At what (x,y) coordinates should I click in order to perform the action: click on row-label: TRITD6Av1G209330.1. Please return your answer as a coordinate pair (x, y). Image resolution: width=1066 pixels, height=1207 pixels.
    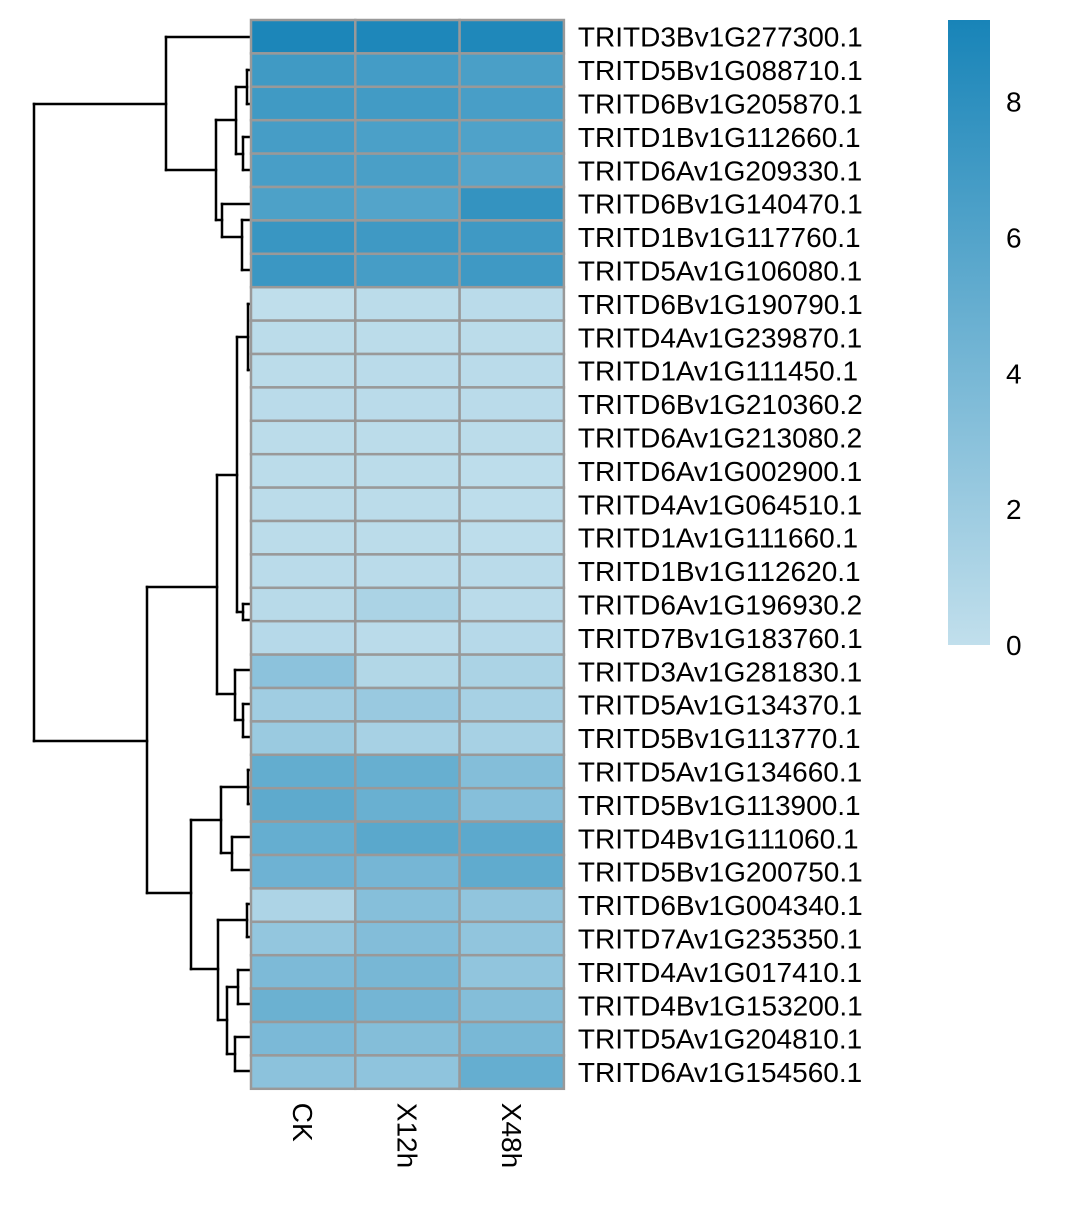
    Looking at the image, I should click on (720, 170).